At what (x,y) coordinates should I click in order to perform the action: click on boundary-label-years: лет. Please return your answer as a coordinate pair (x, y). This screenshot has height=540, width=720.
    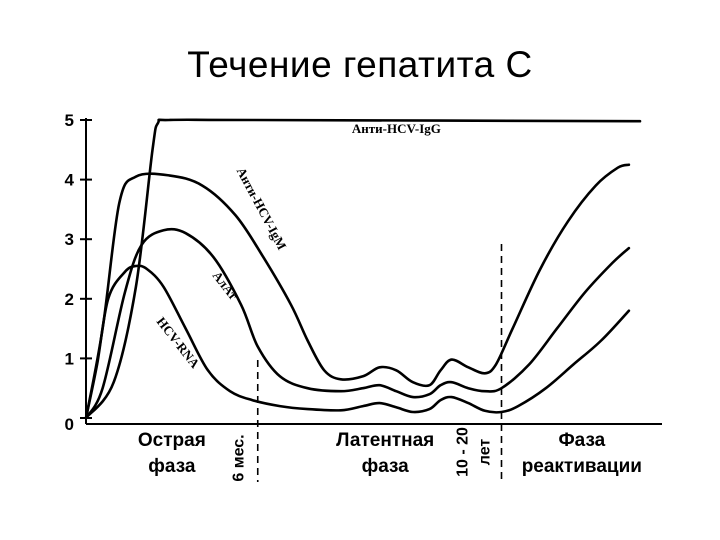
    Looking at the image, I should click on (485, 452).